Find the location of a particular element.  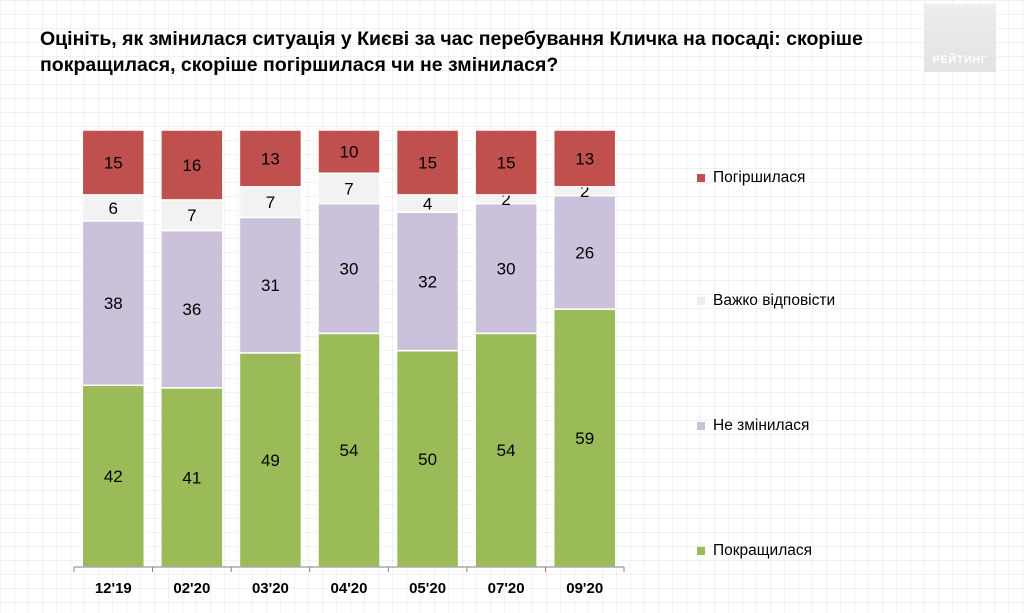

data-label-unchanged-5: 30 is located at coordinates (506, 268).